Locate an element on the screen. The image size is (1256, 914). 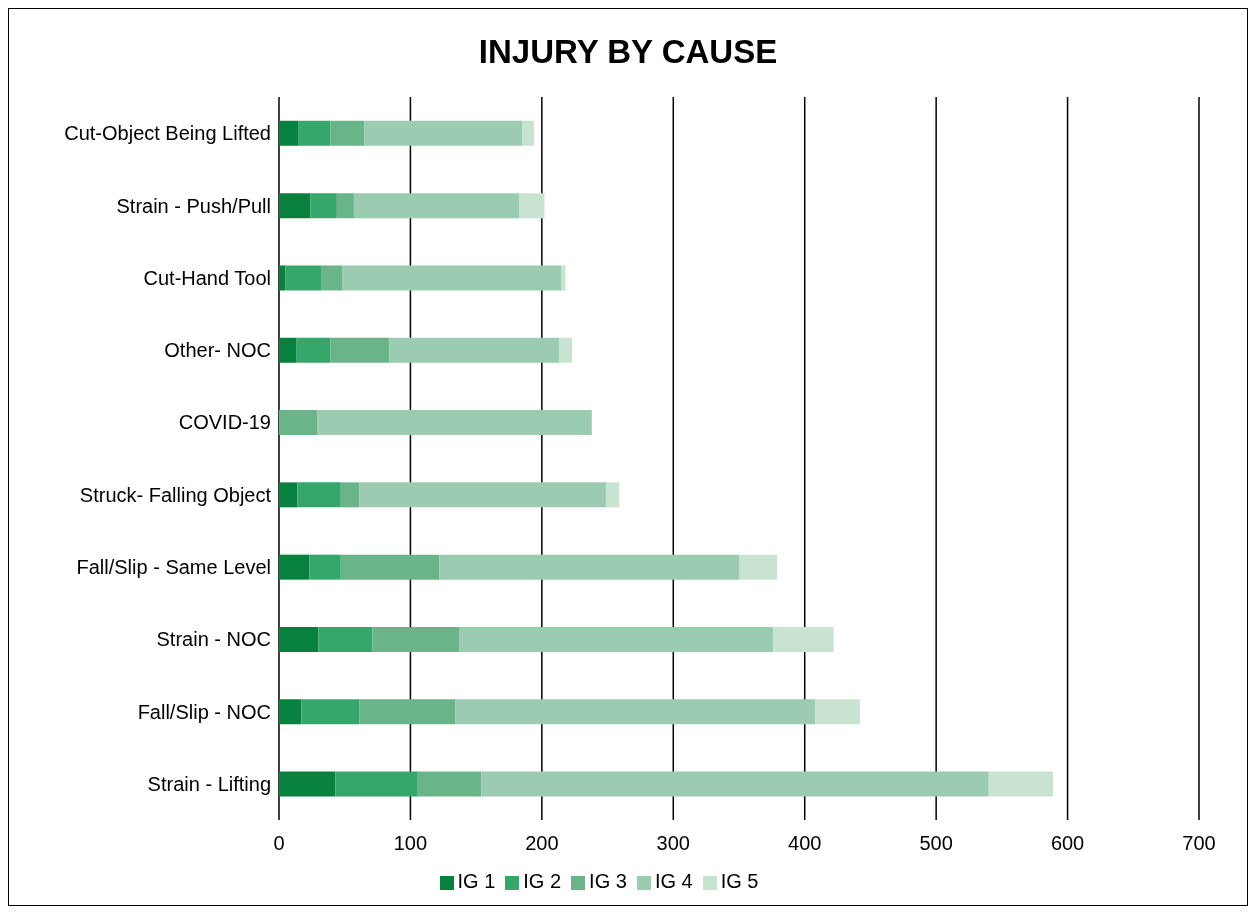
x-tick-label: 200 is located at coordinates (542, 843).